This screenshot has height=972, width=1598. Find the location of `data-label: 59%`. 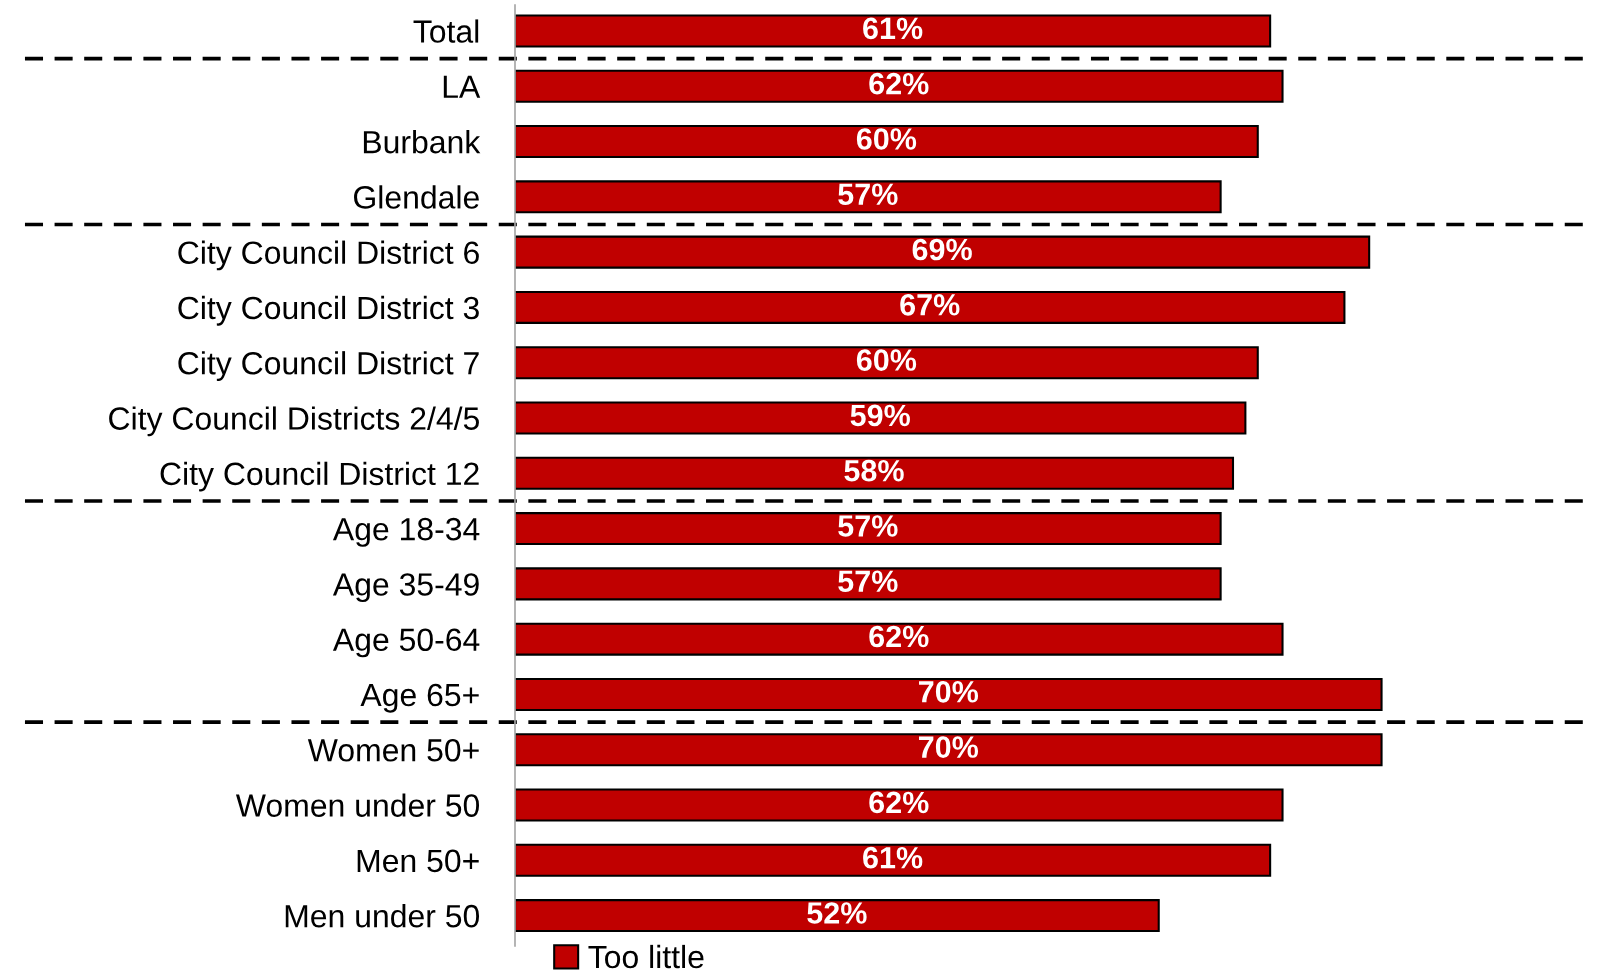

data-label: 59% is located at coordinates (880, 415).